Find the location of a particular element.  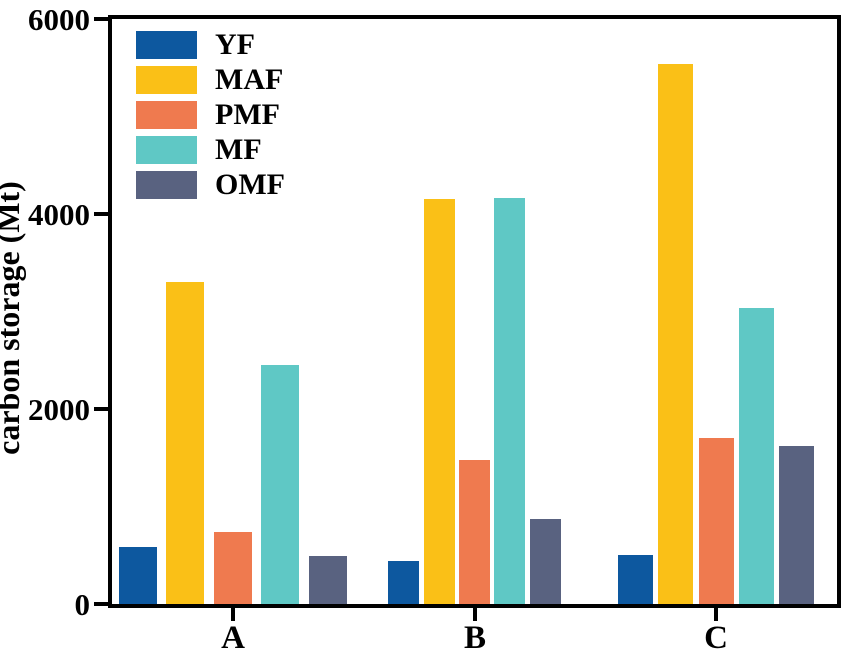

x-tick-label: A is located at coordinates (233, 637).